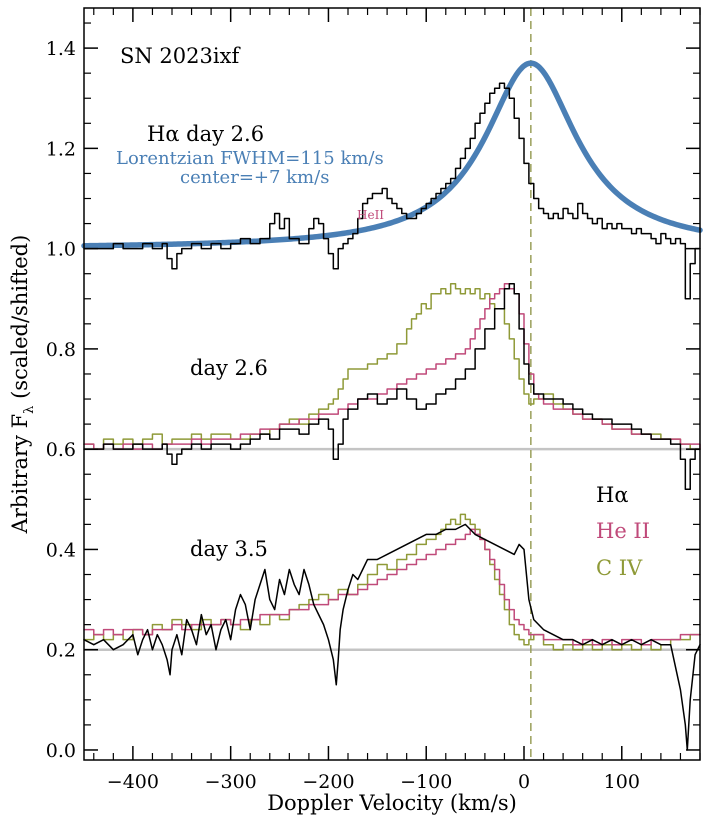 Image resolution: width=708 pixels, height=825 pixels. What do you see at coordinates (370, 215) in the screenshot?
I see `heii-line-tag: HeII` at bounding box center [370, 215].